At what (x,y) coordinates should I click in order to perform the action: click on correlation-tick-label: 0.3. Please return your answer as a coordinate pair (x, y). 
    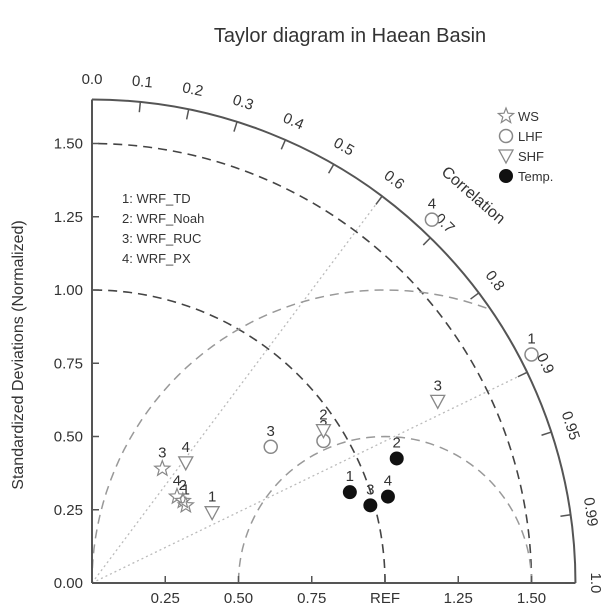
    Looking at the image, I should click on (243, 102).